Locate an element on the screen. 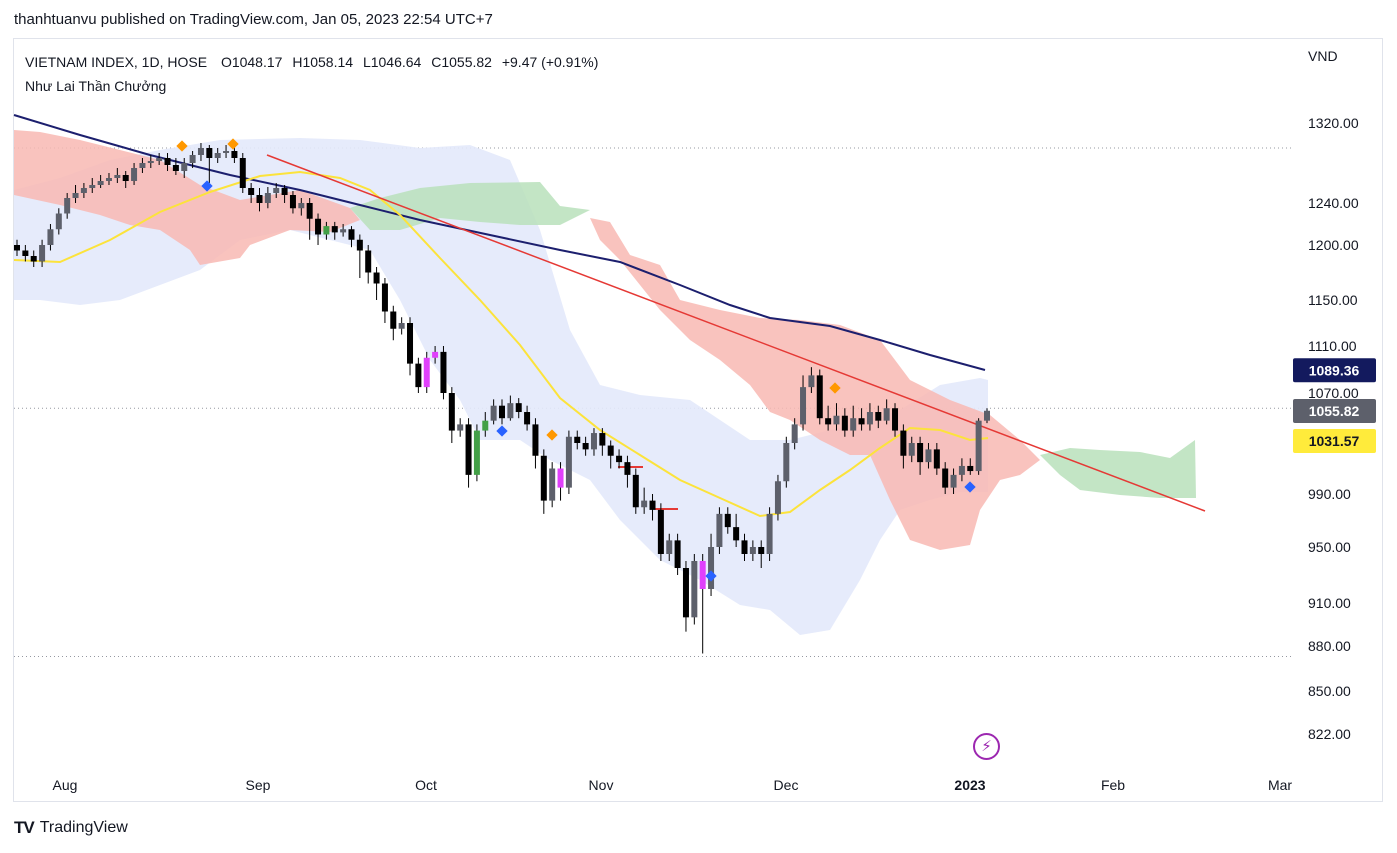 This screenshot has height=853, width=1397. price-tag-label: 1089.36 is located at coordinates (1334, 370).